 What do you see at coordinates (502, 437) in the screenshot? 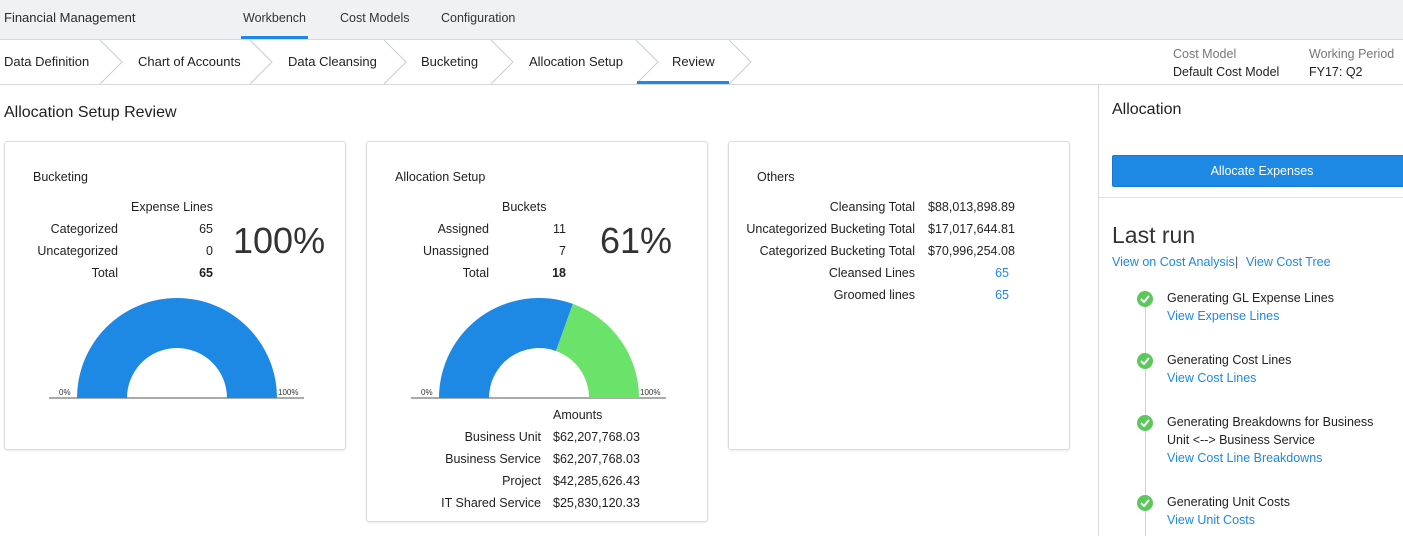
I see `business-unit-label: Business Unit` at bounding box center [502, 437].